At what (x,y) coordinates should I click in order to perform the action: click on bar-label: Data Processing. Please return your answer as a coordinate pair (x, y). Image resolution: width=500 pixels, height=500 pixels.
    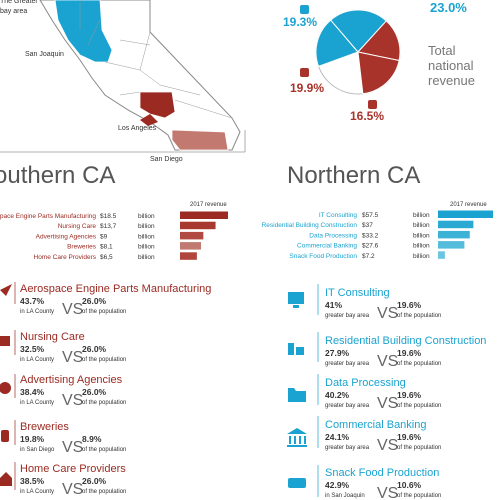
    Looking at the image, I should click on (333, 235).